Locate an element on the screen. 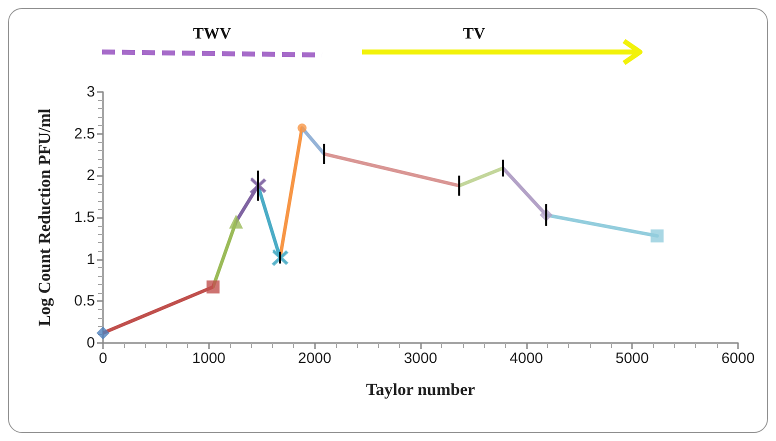  text: TV is located at coordinates (474, 34).